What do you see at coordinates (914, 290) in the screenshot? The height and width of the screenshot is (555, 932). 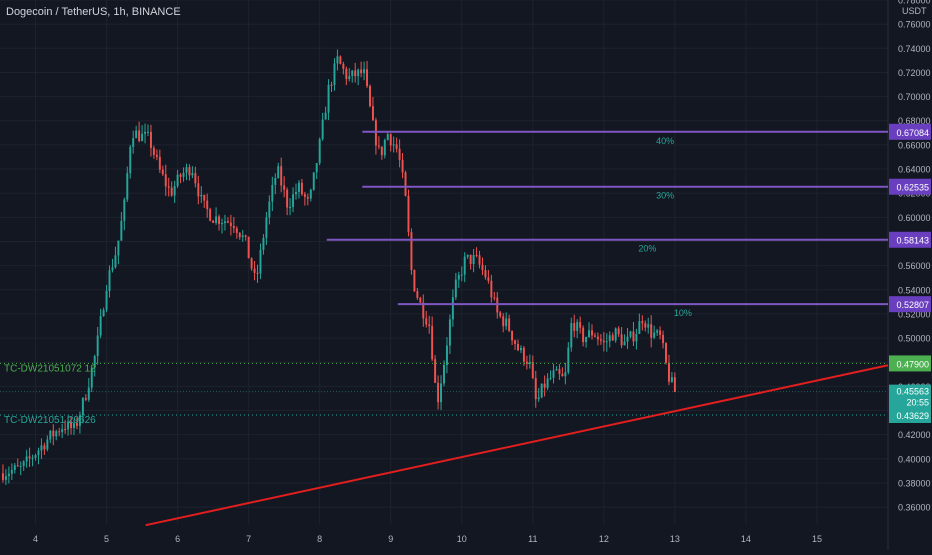 I see `y-tick-label: 0.54000` at bounding box center [914, 290].